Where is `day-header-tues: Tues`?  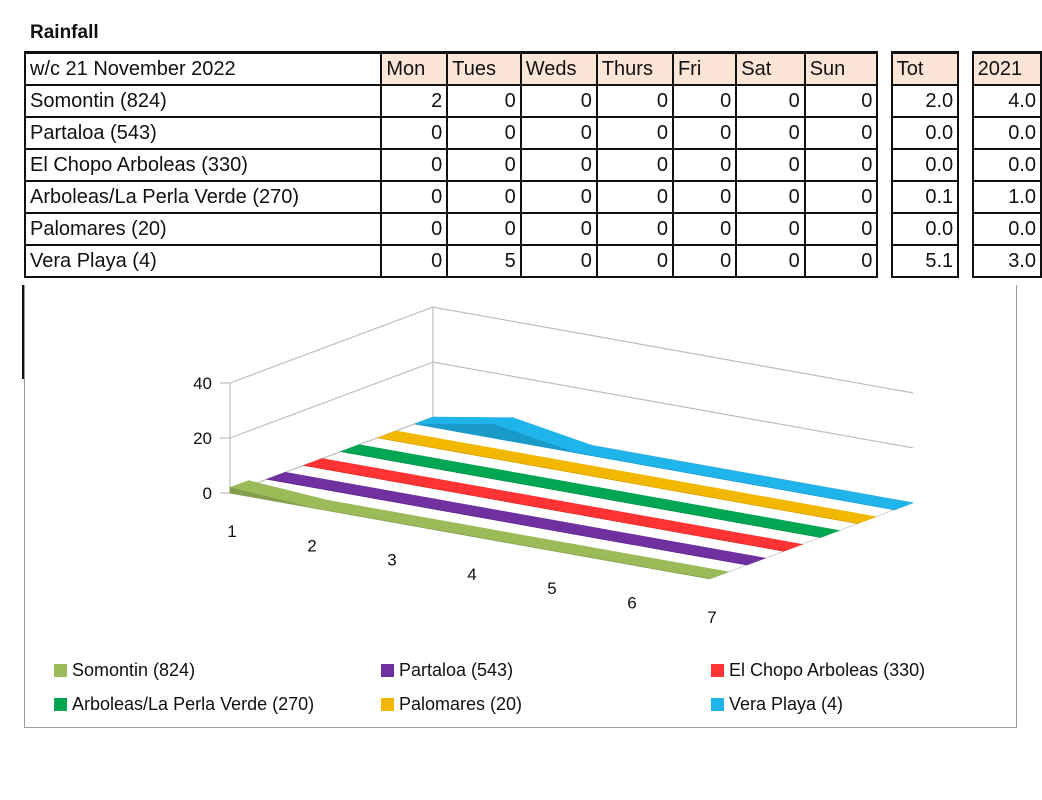
day-header-tues: Tues is located at coordinates (484, 68).